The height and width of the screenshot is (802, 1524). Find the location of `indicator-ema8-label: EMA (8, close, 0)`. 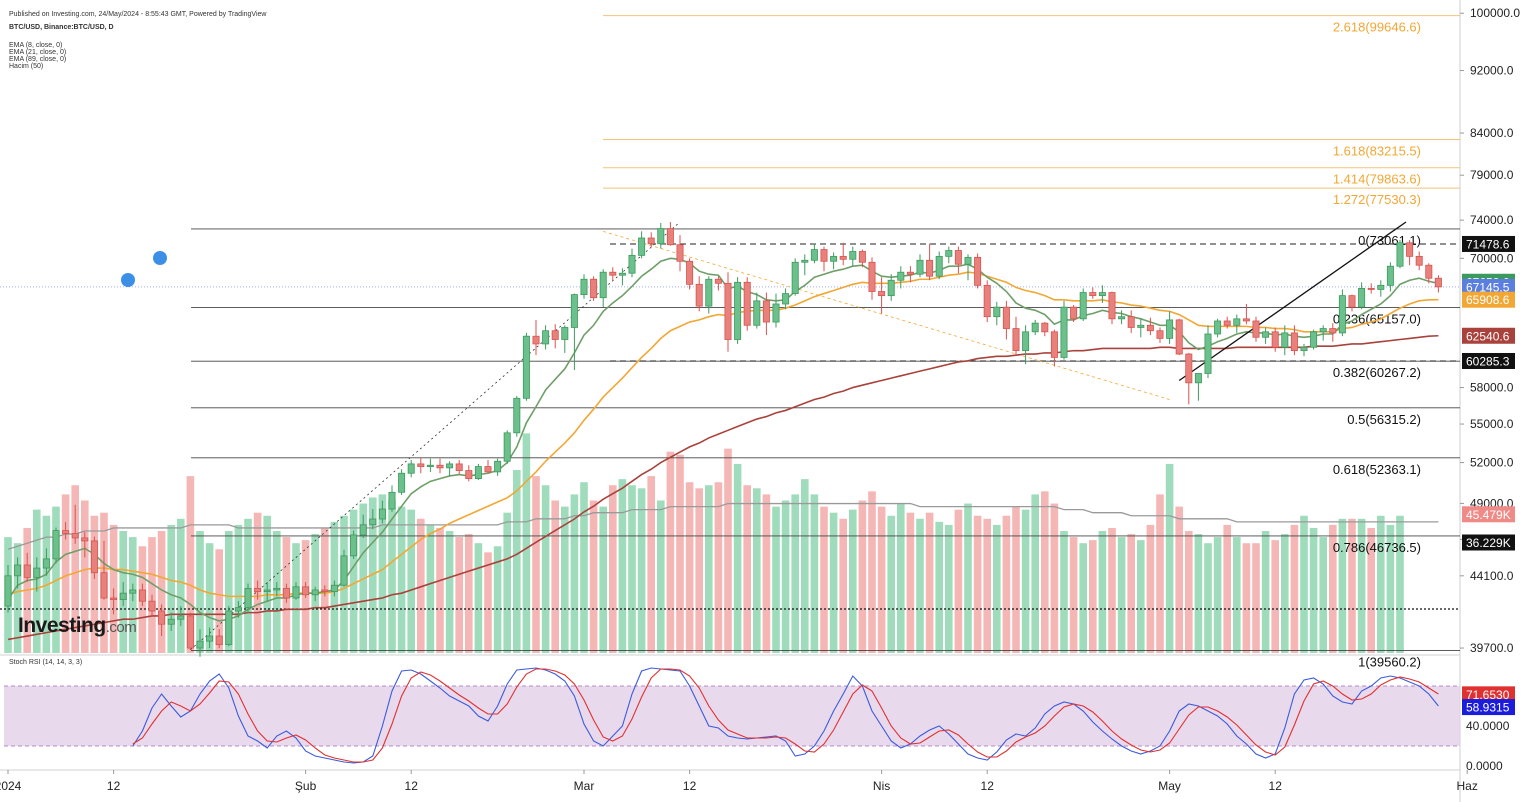

indicator-ema8-label: EMA (8, close, 0) is located at coordinates (36, 45).